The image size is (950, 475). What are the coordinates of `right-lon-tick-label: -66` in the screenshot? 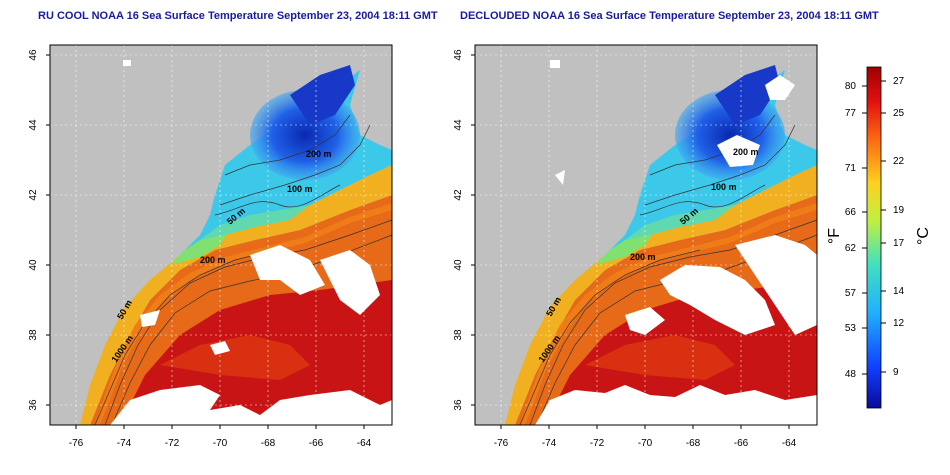 It's located at (741, 443).